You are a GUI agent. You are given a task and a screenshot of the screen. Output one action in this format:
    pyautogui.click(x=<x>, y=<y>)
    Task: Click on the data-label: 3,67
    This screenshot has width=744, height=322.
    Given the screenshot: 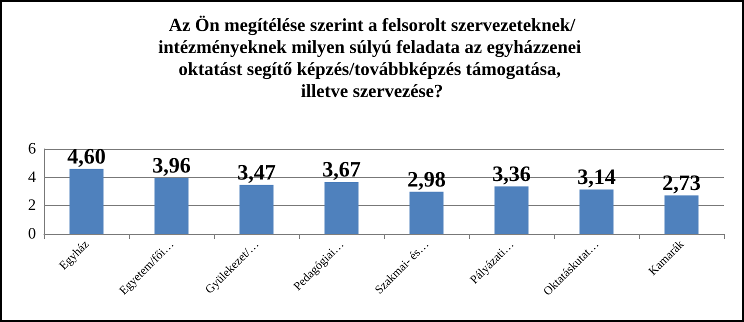 What is the action you would take?
    pyautogui.click(x=341, y=169)
    